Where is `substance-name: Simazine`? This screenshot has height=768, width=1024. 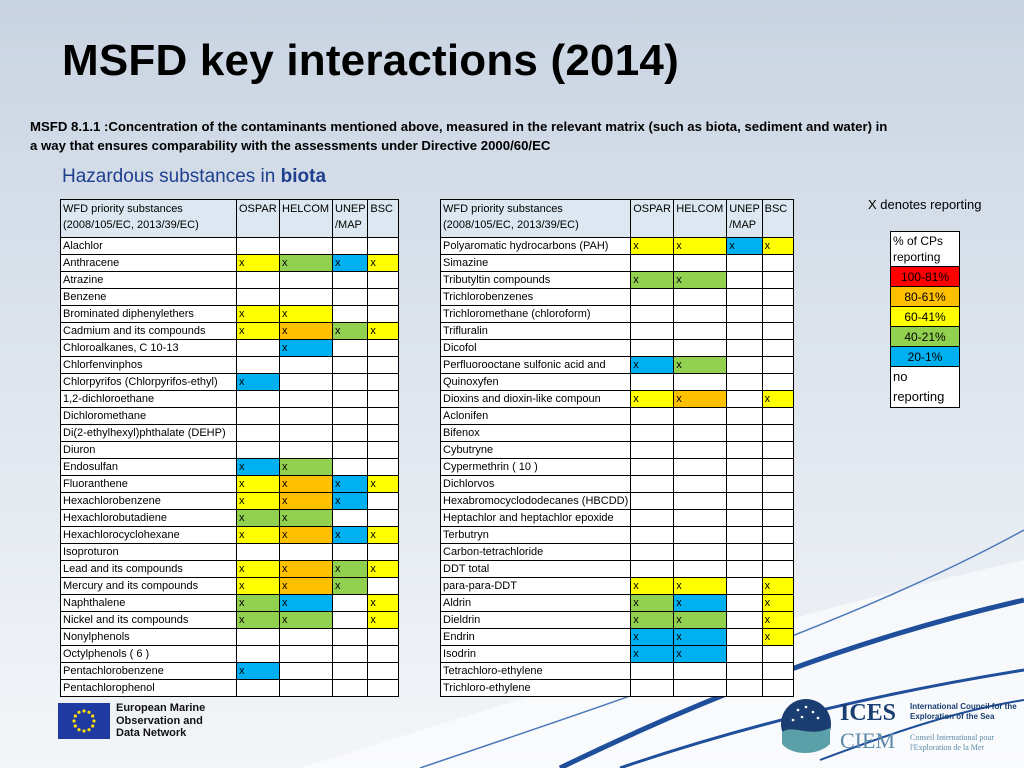
substance-name: Simazine is located at coordinates (535, 263).